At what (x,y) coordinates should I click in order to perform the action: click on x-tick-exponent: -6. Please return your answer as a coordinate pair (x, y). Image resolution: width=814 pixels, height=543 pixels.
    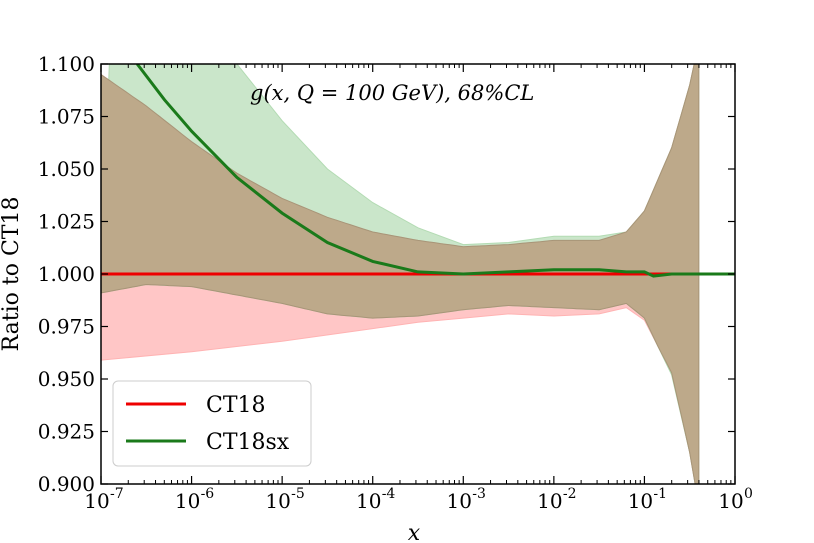
    Looking at the image, I should click on (208, 494).